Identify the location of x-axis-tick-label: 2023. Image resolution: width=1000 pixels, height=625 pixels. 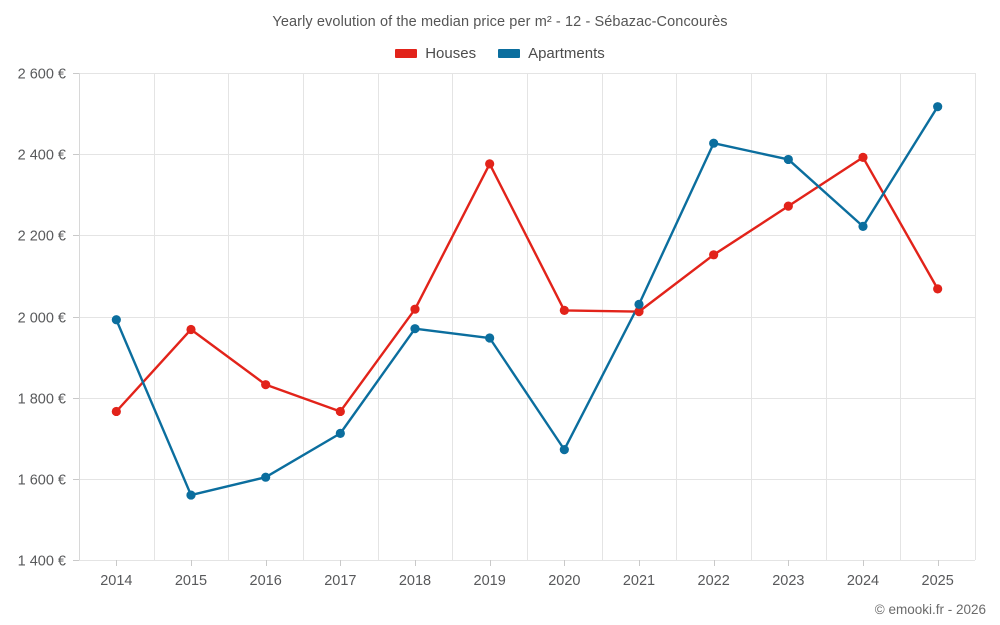
(788, 581).